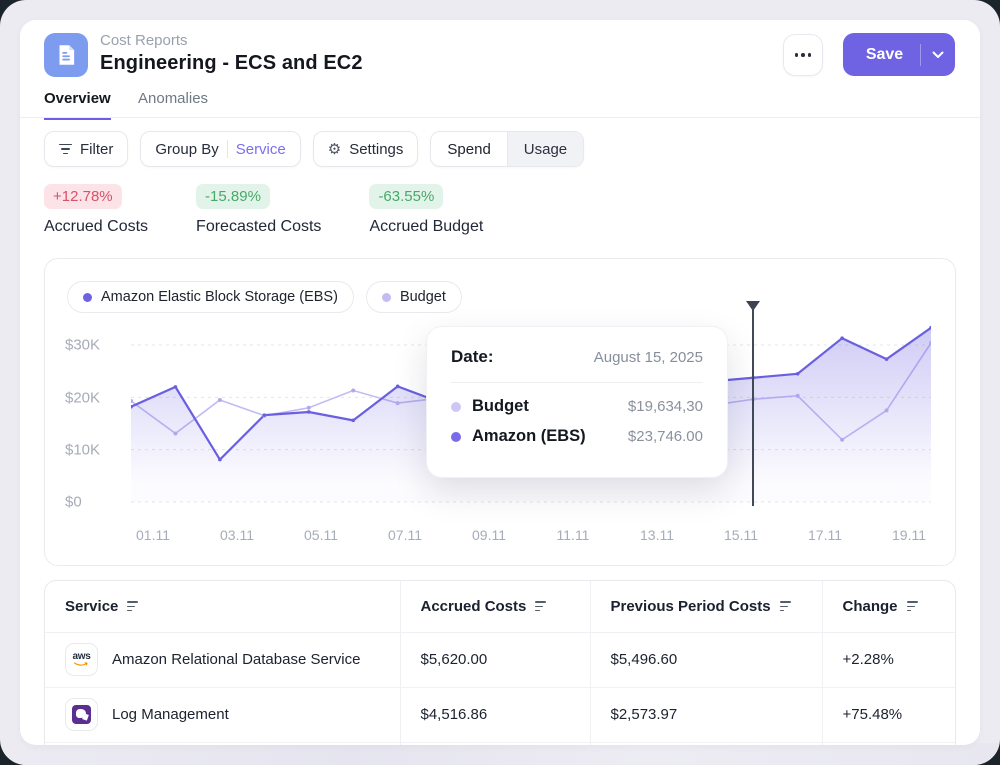 The width and height of the screenshot is (1000, 765). I want to click on tooltip-series-value: $23,746.00, so click(665, 436).